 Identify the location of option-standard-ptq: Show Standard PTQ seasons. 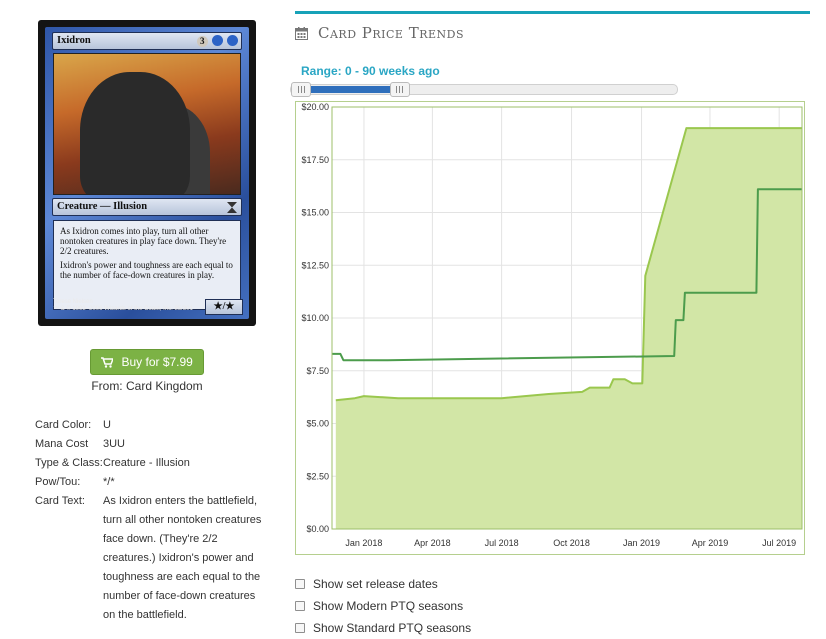
(383, 628).